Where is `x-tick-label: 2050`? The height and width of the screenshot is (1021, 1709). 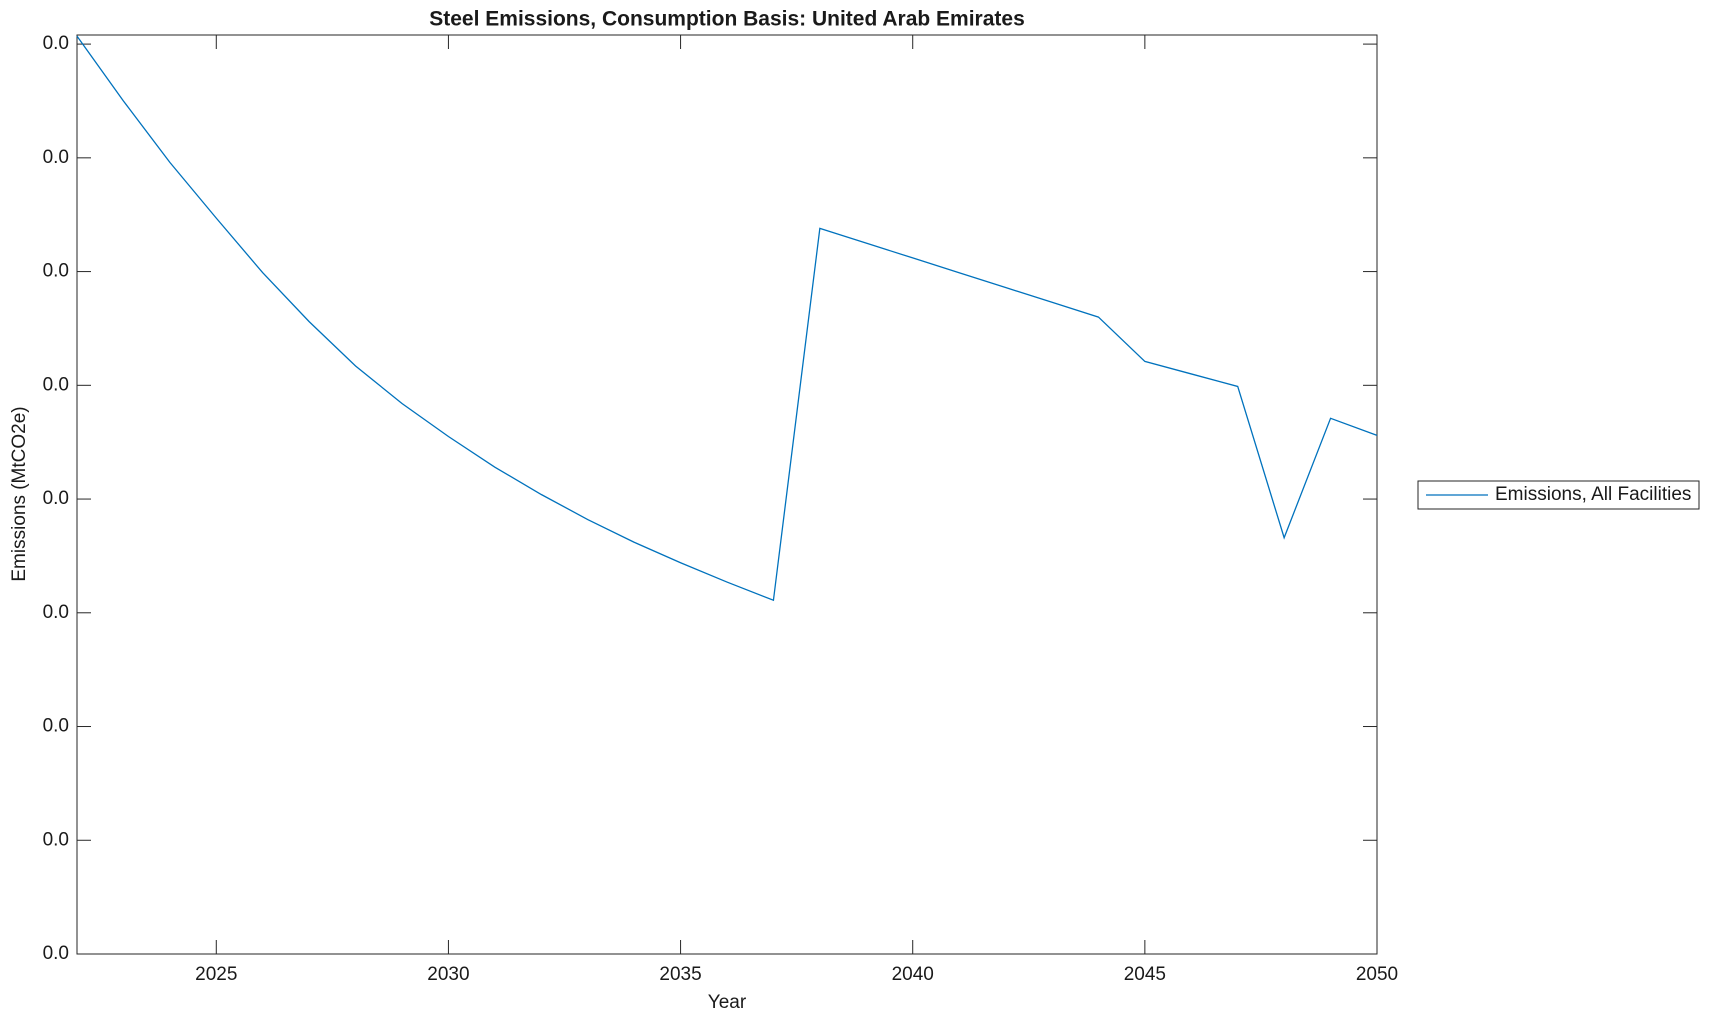 x-tick-label: 2050 is located at coordinates (1377, 974).